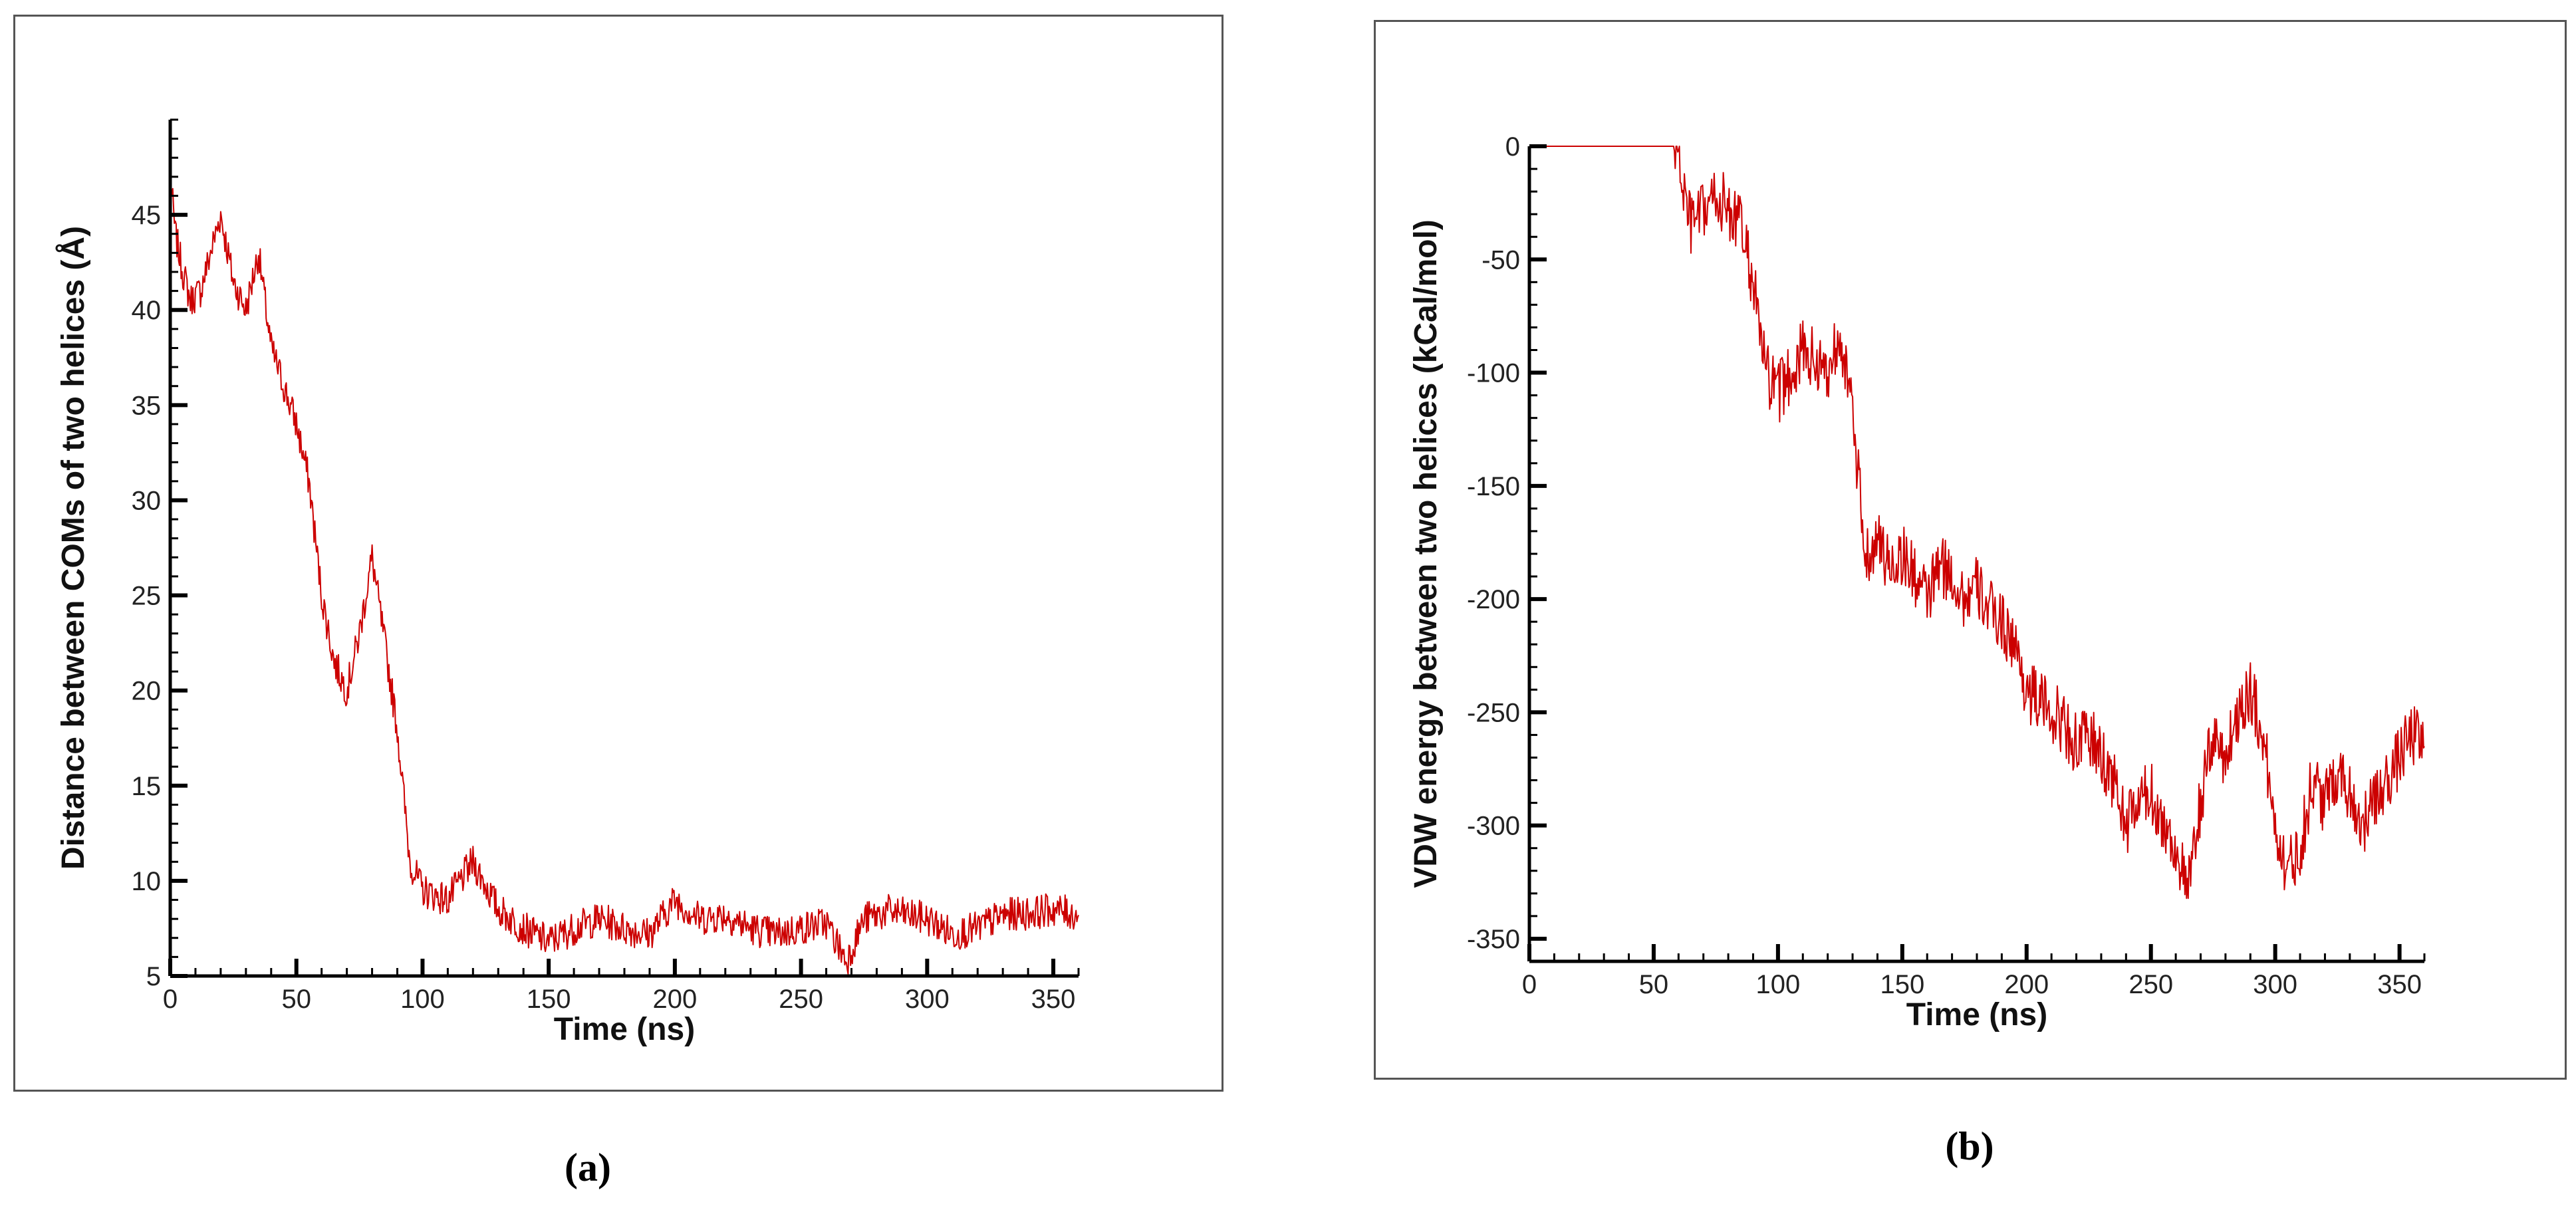 The height and width of the screenshot is (1210, 2576). Describe the element at coordinates (1529, 985) in the screenshot. I see `x-tick-label-b: 0` at that location.